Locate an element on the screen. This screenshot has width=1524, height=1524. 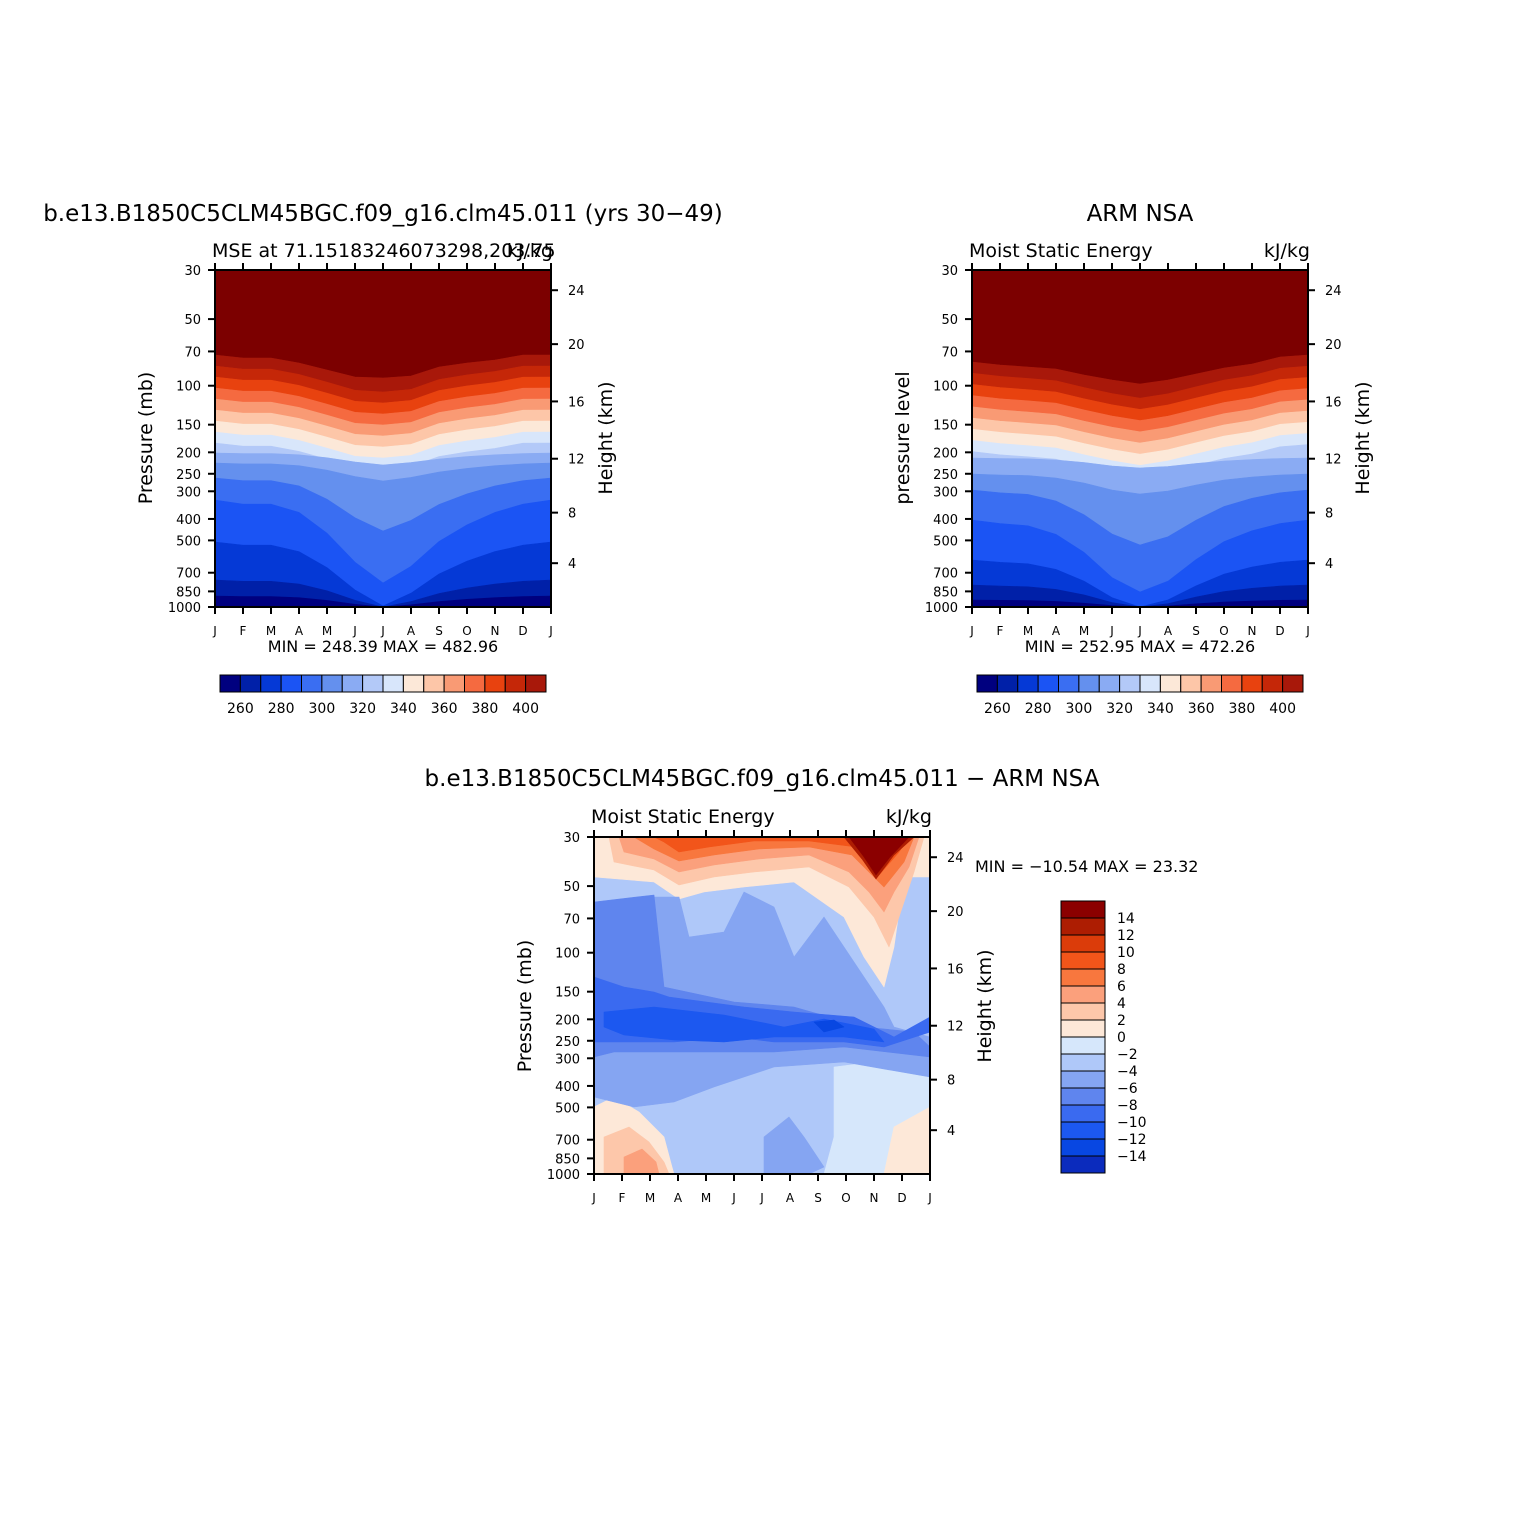
model-panel-left-subtitle: MSE at 71.15183246073298,203.75 is located at coordinates (384, 251).